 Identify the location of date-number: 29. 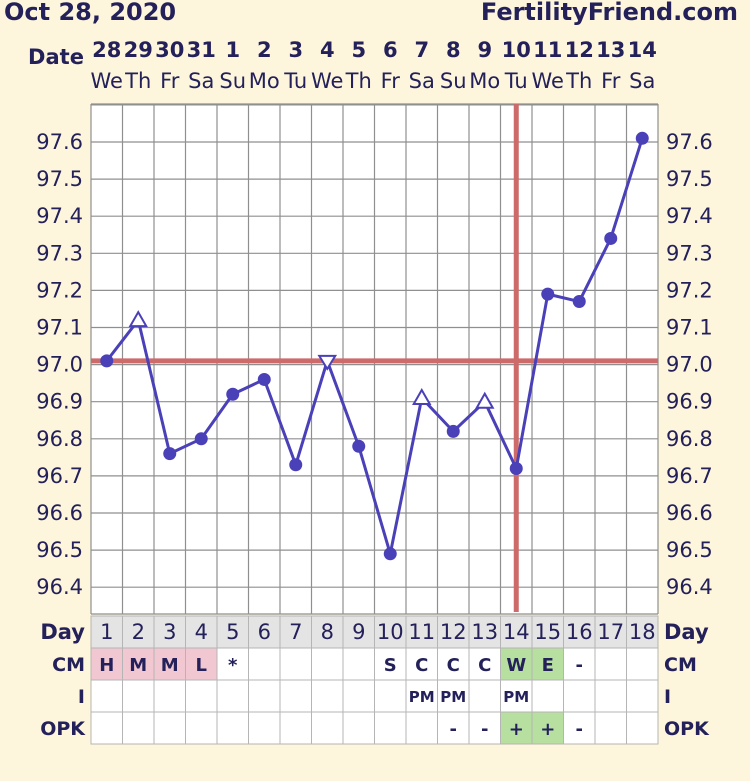
(138, 50).